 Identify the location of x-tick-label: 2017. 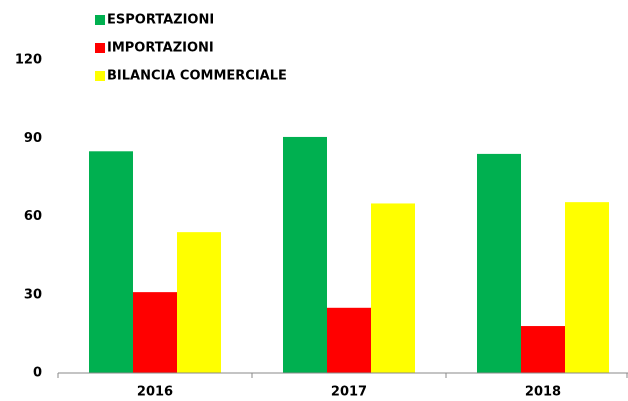
(349, 392).